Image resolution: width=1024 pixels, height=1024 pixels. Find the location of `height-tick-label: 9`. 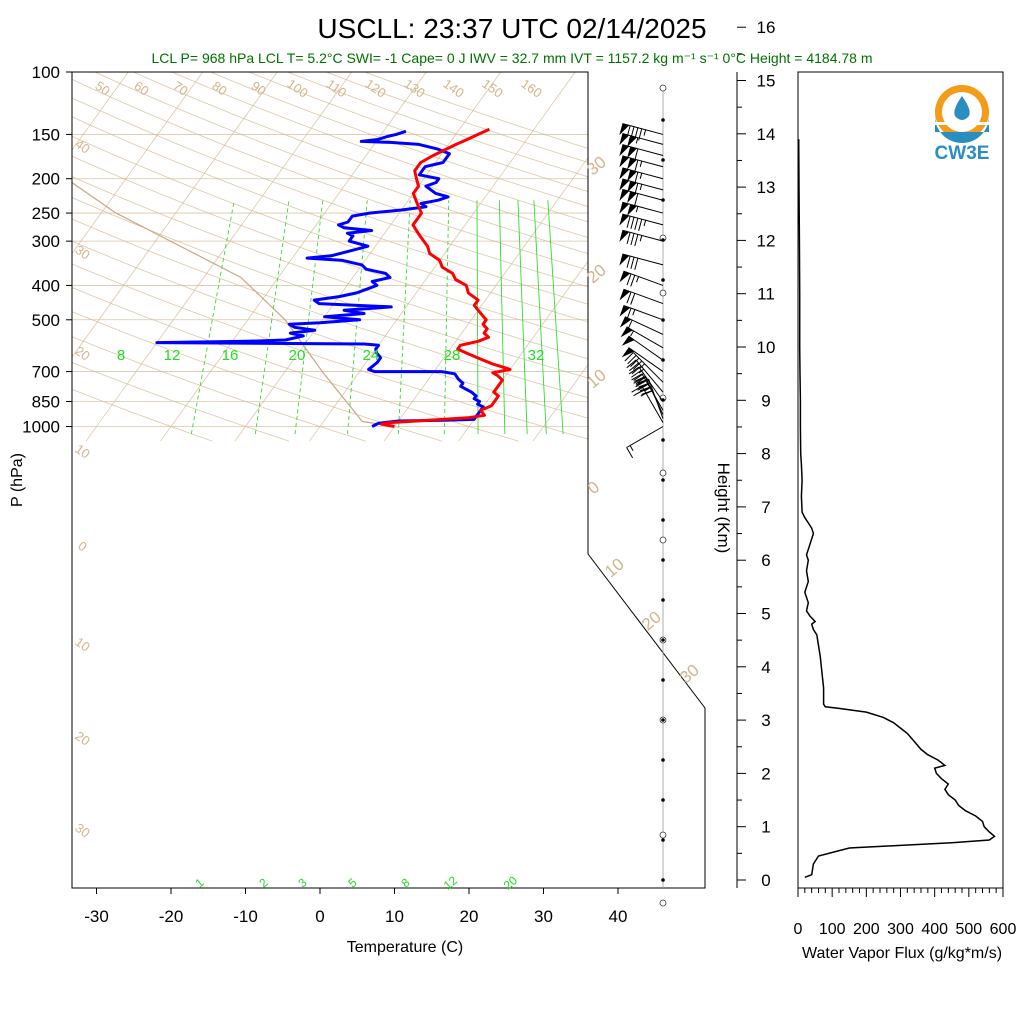

height-tick-label: 9 is located at coordinates (765, 400).